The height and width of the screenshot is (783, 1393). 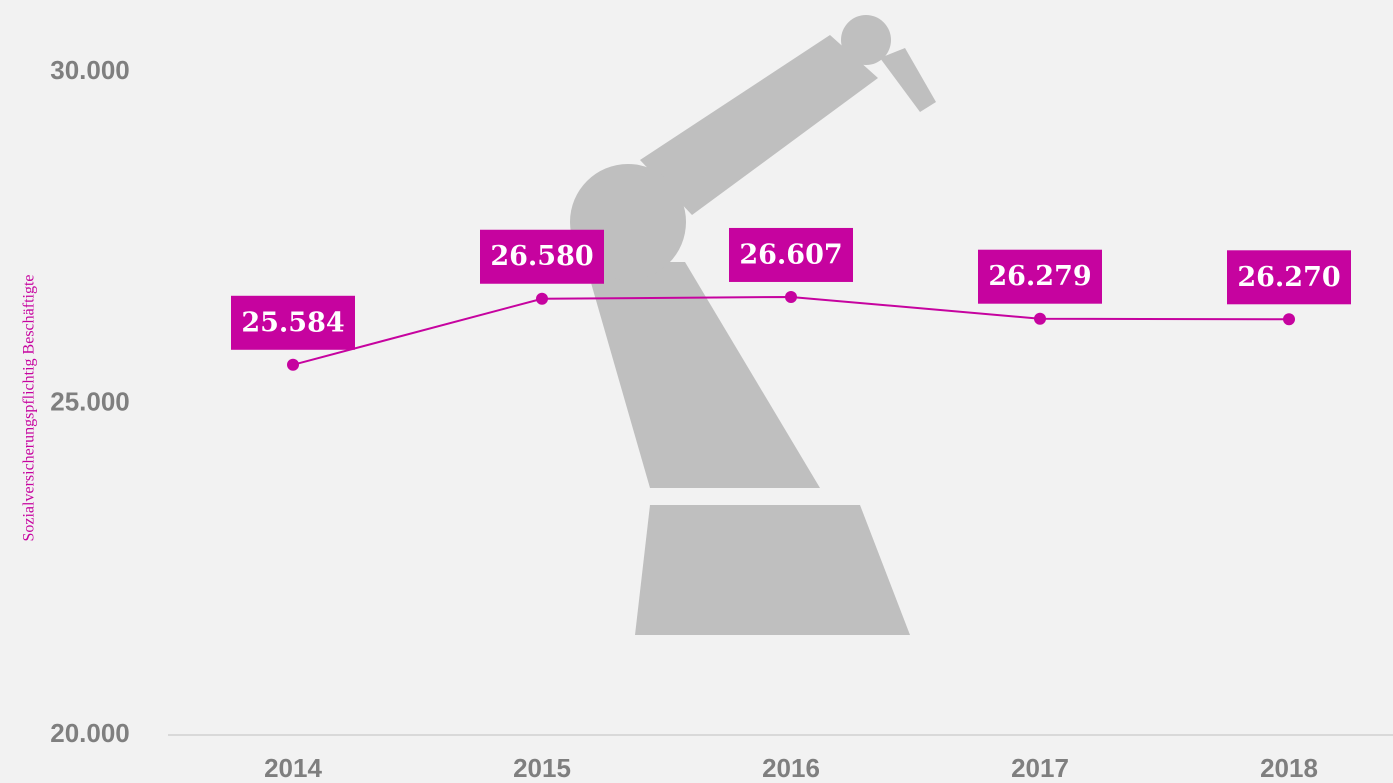 I want to click on y-tick-label: 20.000, so click(x=90, y=733).